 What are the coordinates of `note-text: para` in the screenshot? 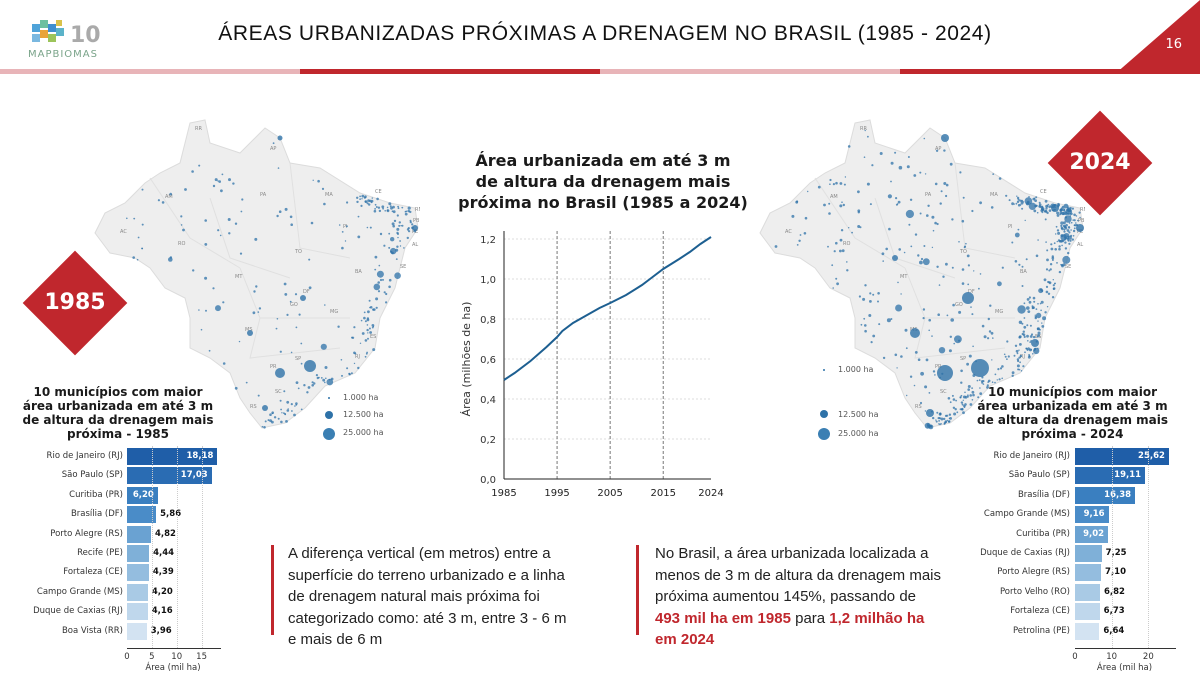 It's located at (810, 618).